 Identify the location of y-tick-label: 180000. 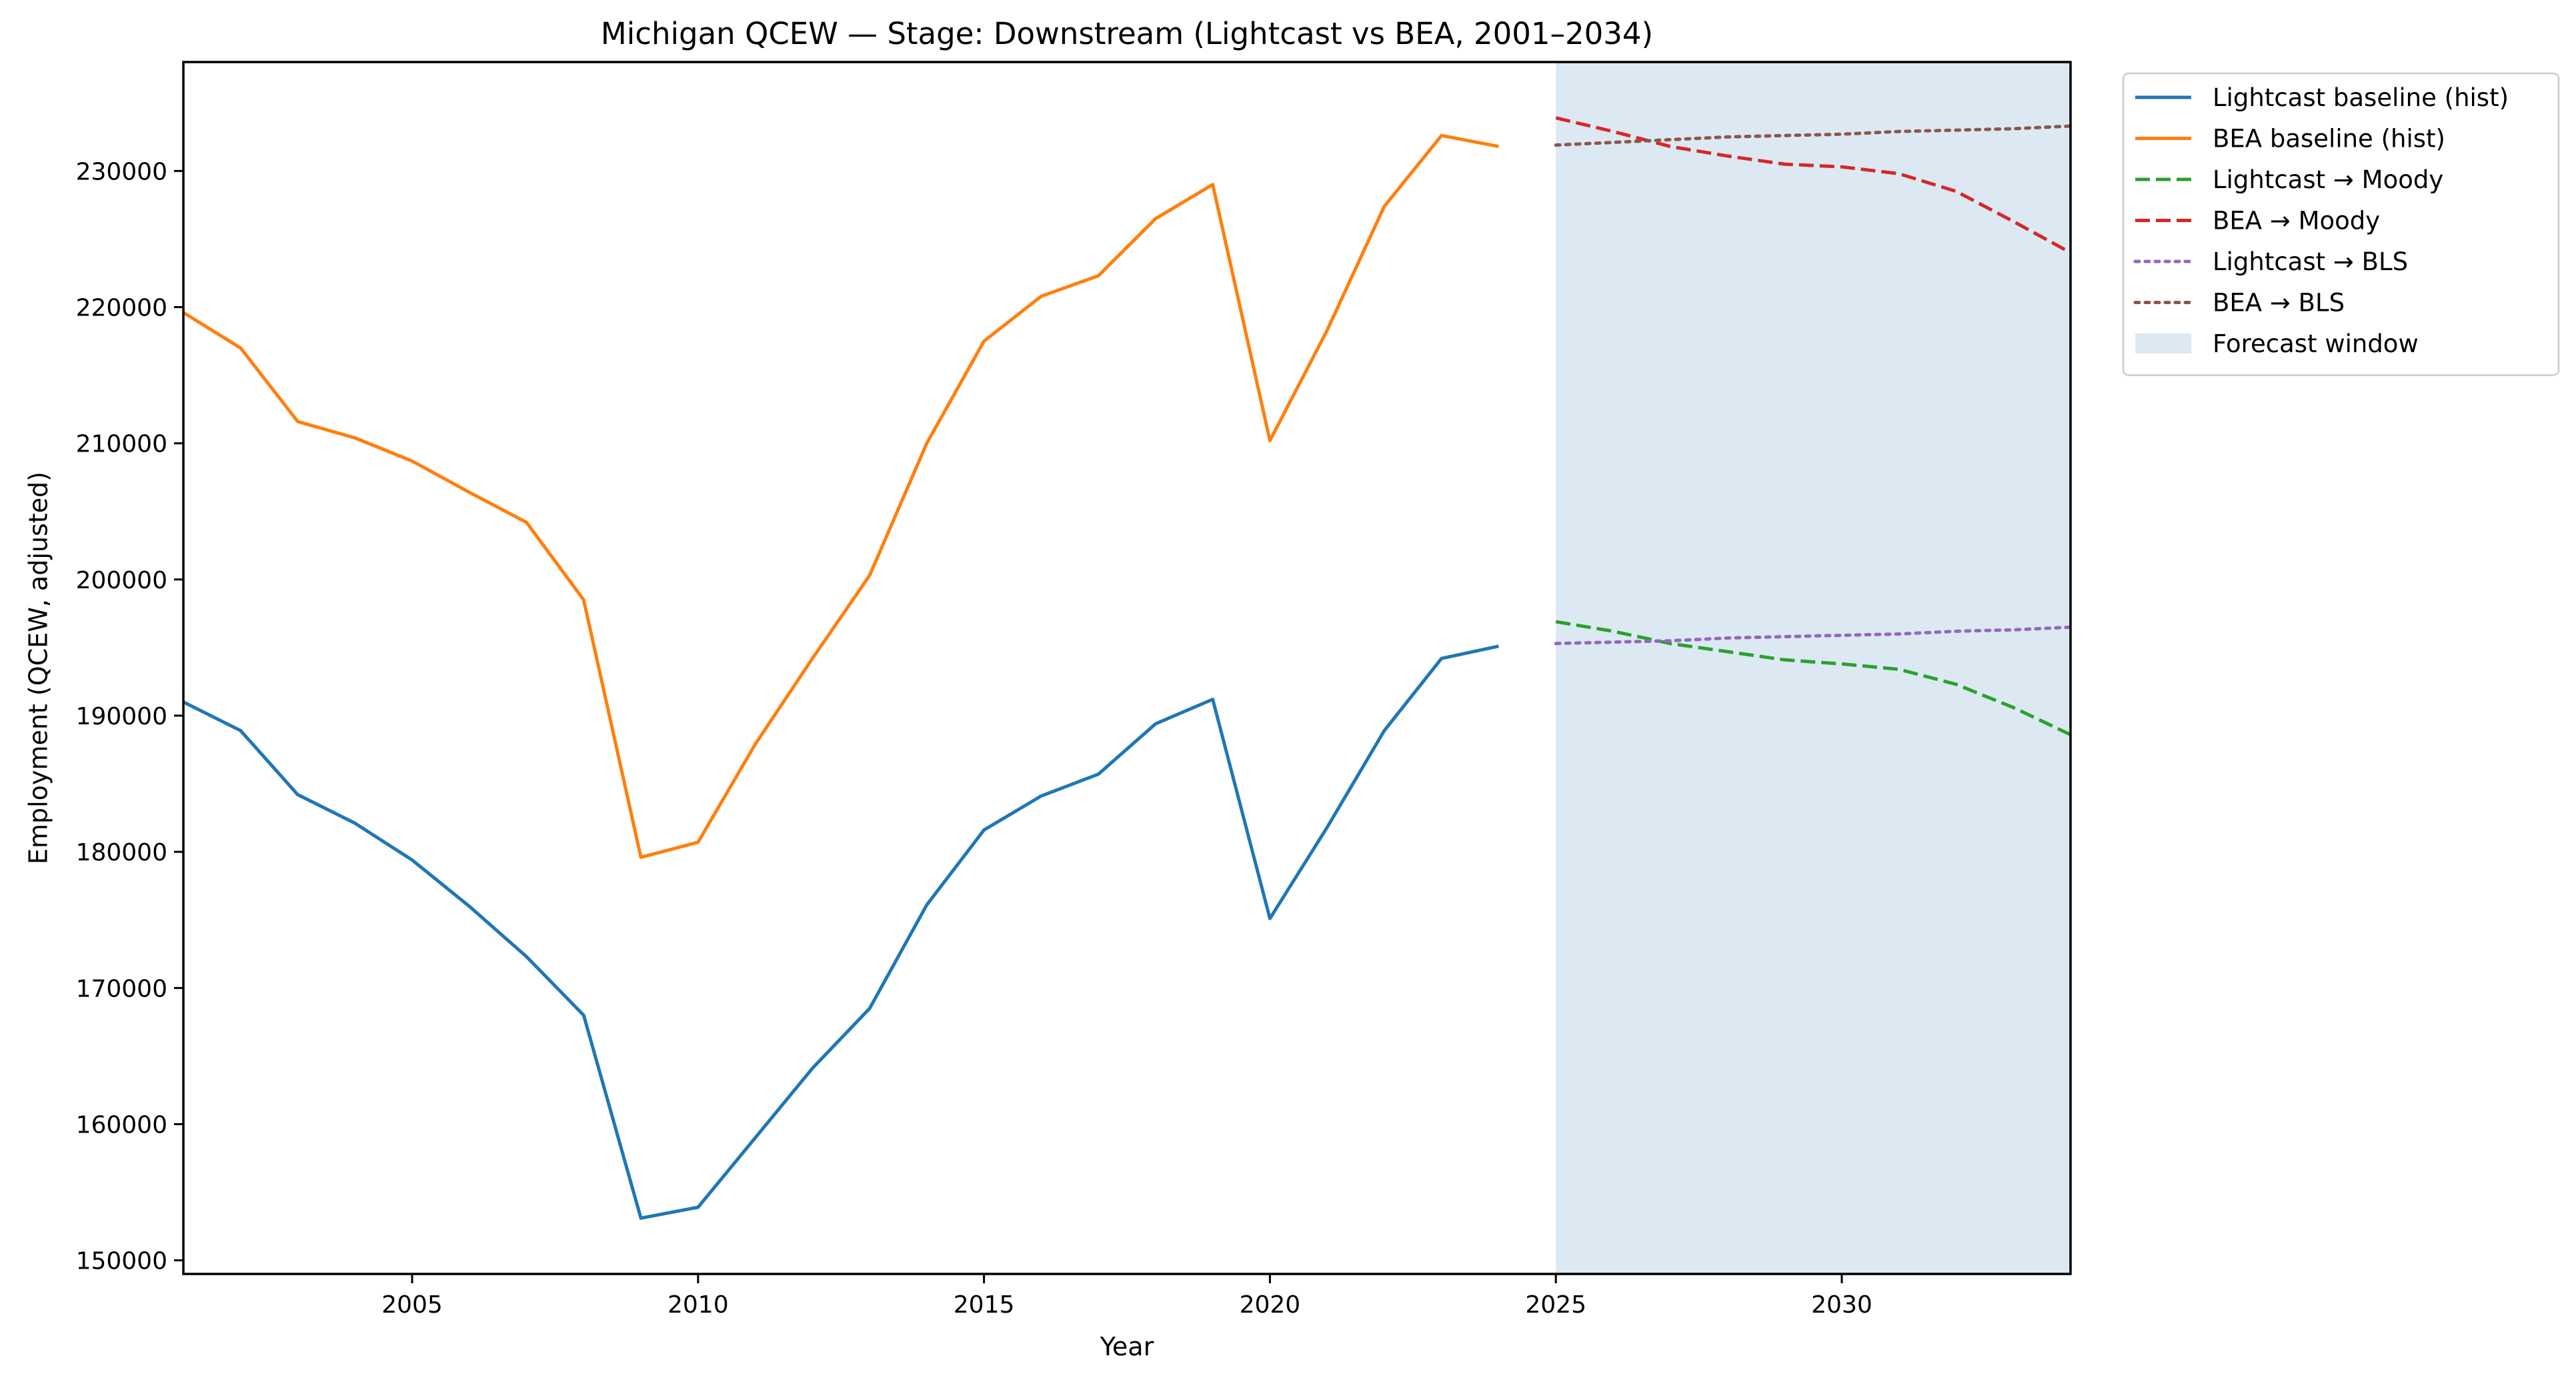
(121, 853).